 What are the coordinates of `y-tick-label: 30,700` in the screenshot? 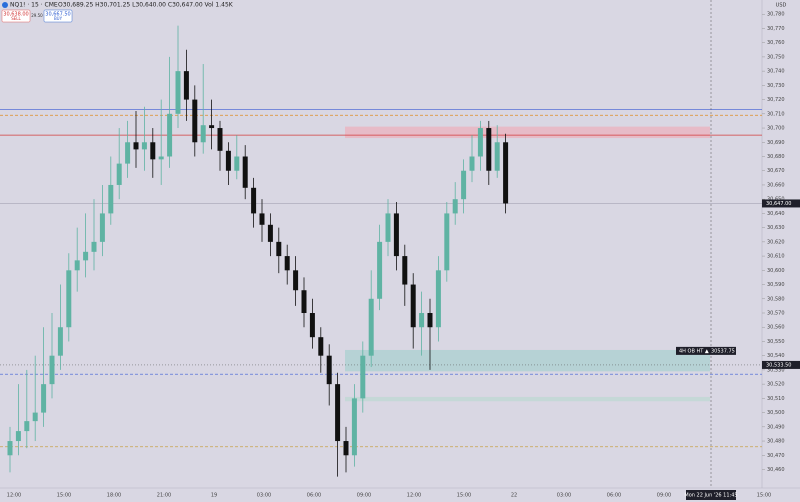 It's located at (776, 129).